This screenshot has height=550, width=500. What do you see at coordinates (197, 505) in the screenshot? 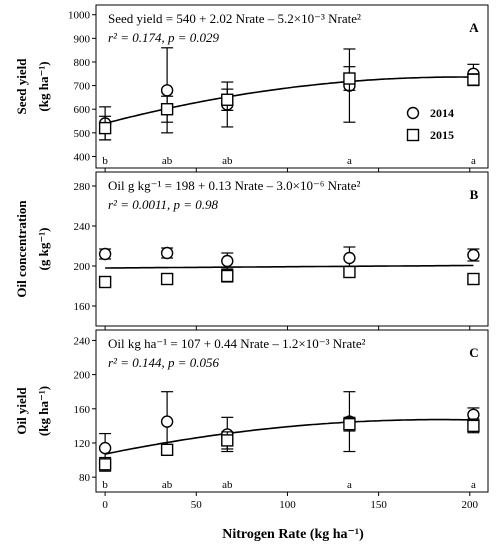
I see `x-tick-label: 50` at bounding box center [197, 505].